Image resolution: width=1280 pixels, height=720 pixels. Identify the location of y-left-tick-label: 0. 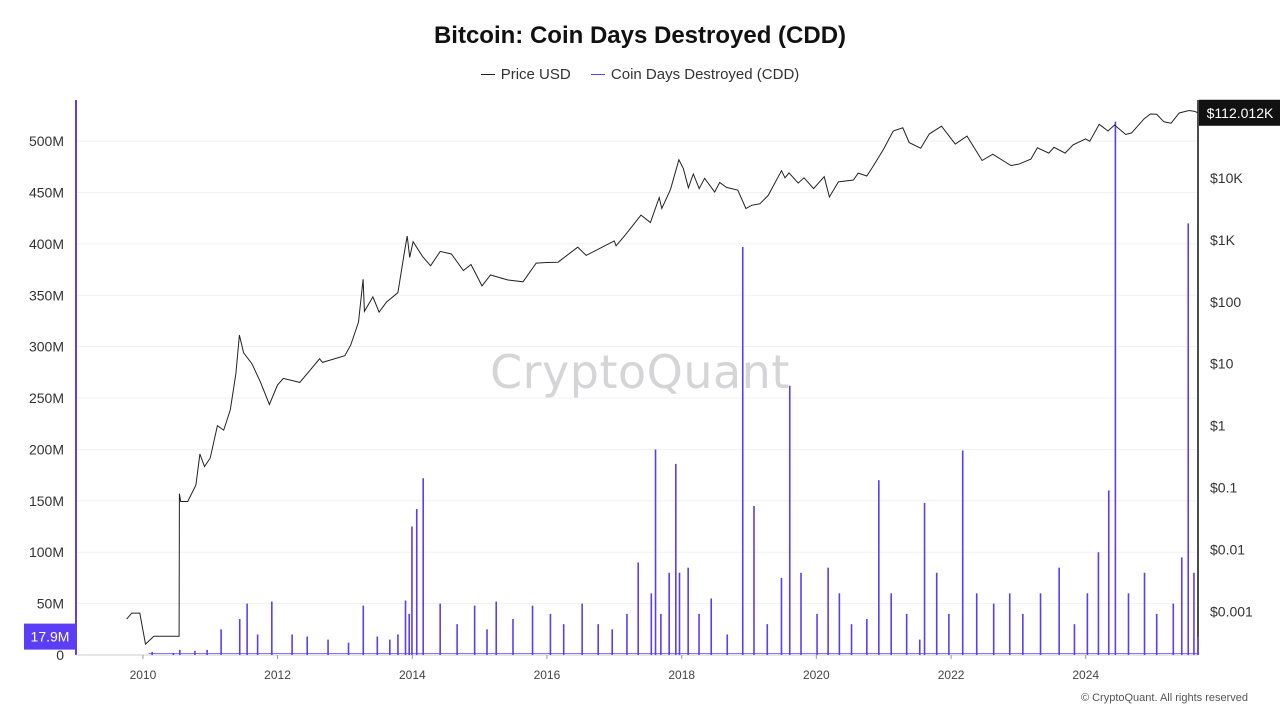
(60, 655).